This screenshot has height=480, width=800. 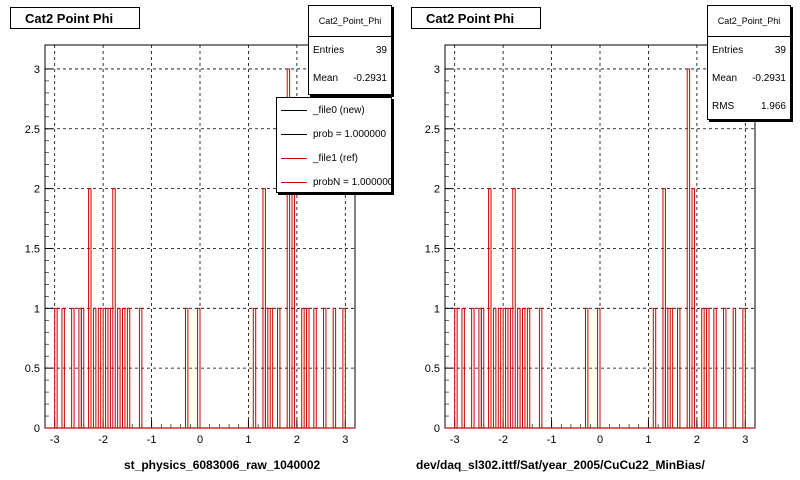 I want to click on x-tick-label: 1, so click(x=248, y=440).